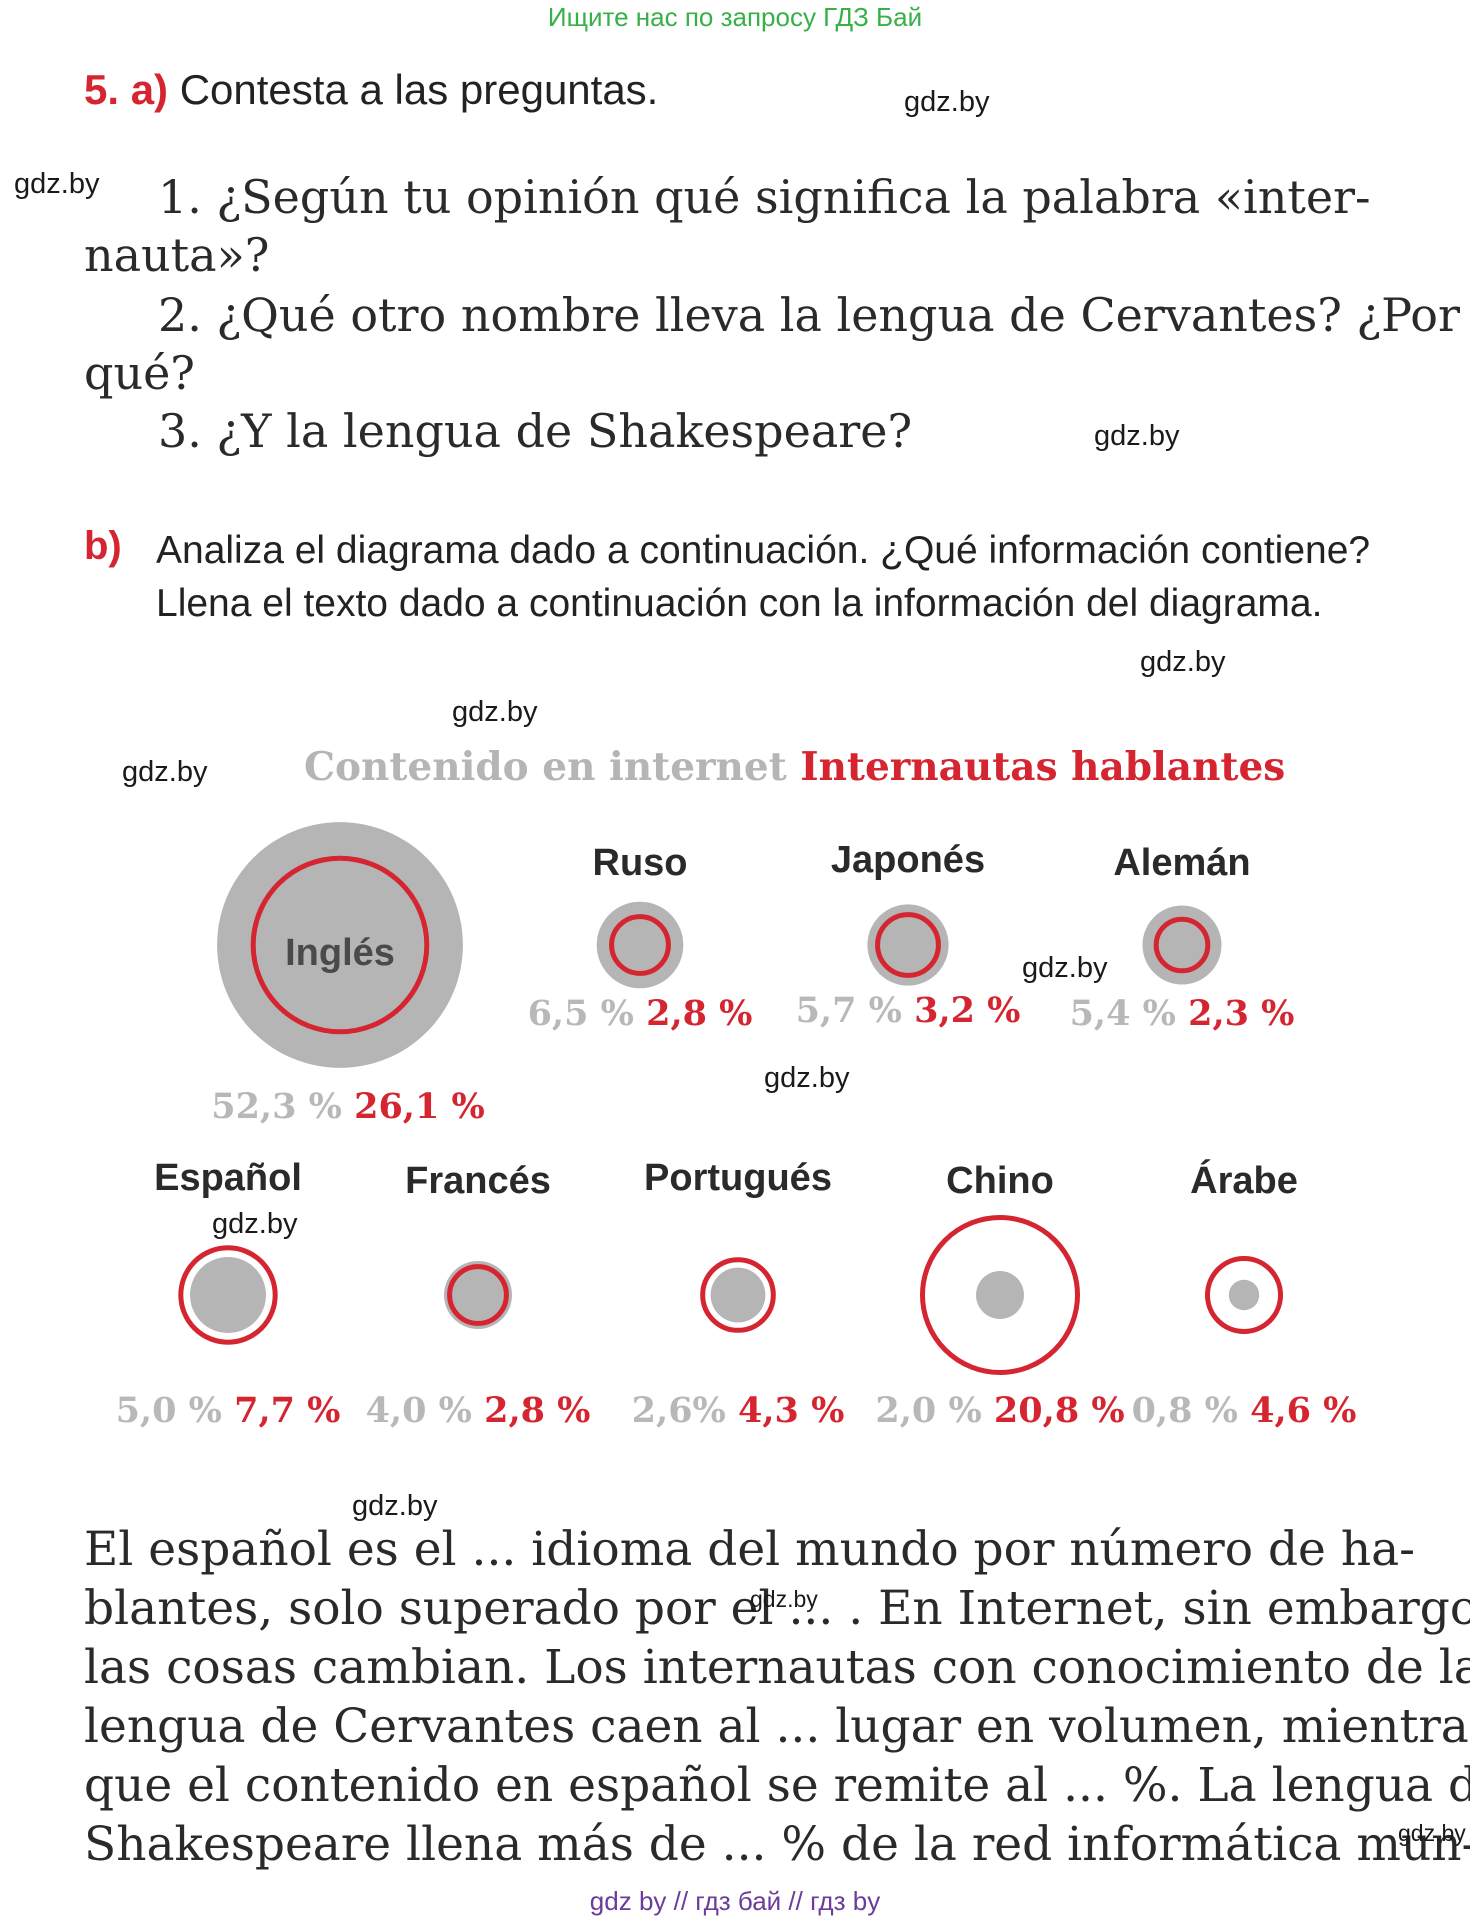  I want to click on header-banner: Ищите нас по запросу ГДЗ Бай, so click(735, 17).